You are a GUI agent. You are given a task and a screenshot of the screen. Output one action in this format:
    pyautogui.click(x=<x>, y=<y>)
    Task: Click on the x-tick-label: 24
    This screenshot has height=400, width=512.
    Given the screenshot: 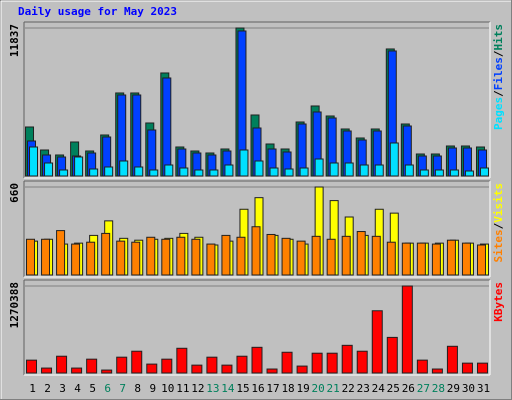 What is the action you would take?
    pyautogui.click(x=379, y=388)
    